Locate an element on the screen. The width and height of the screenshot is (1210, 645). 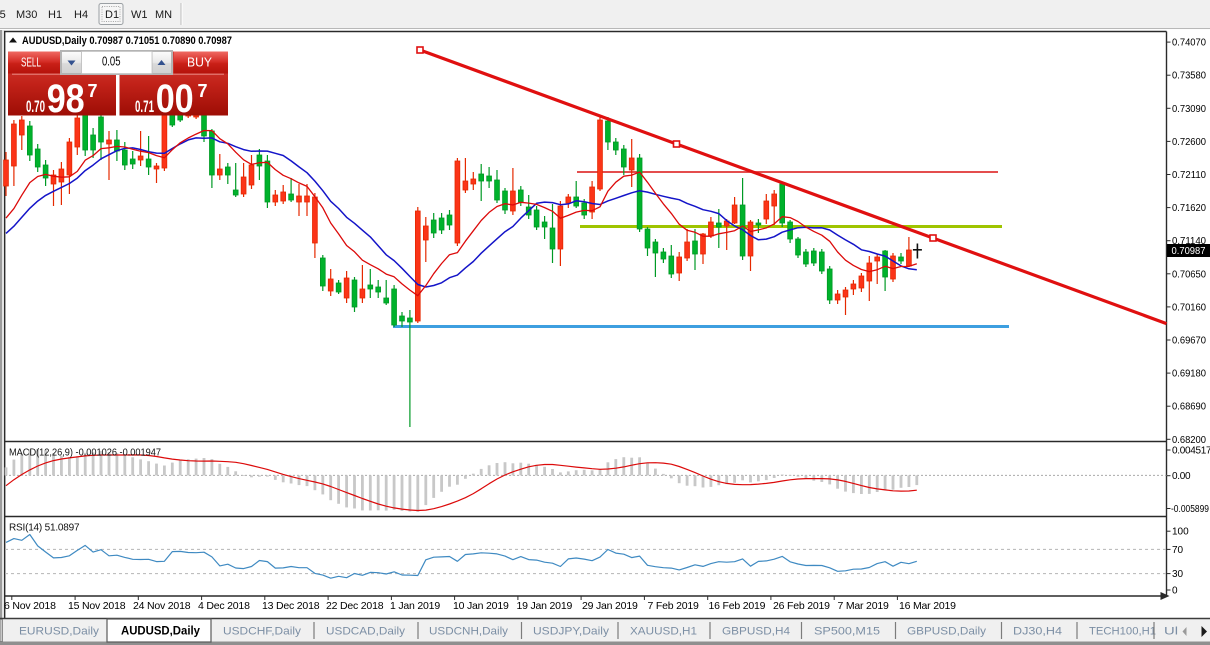
svg-text: 0.73090 is located at coordinates (1189, 109).